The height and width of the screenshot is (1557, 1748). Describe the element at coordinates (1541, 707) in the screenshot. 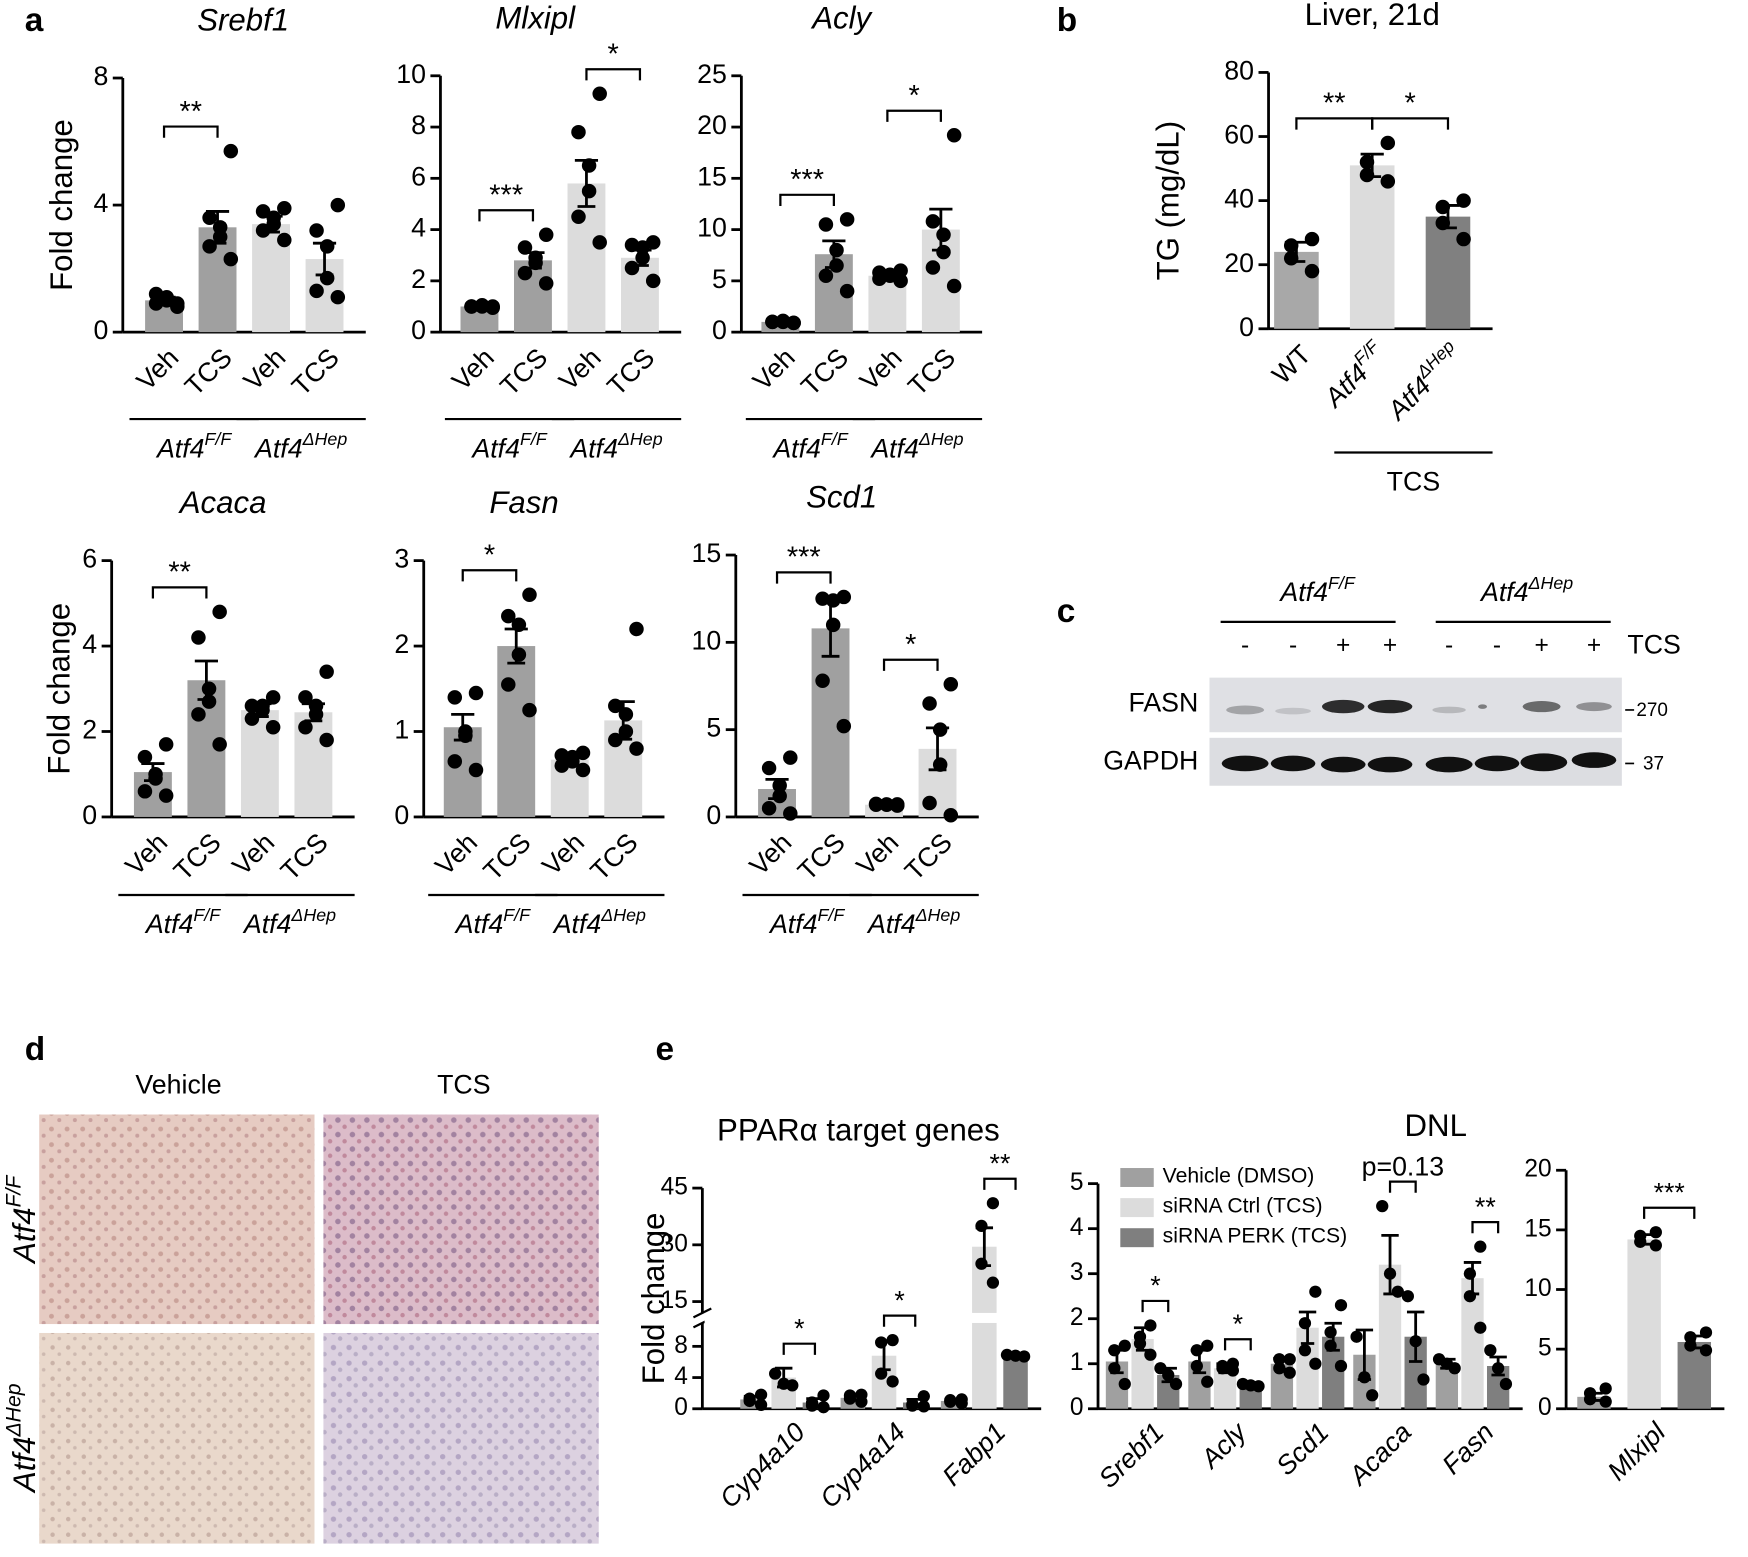

I see `band` at that location.